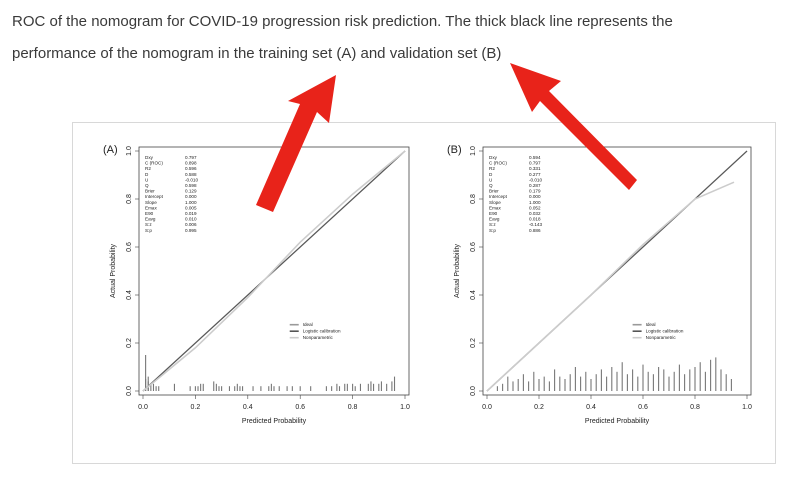  Describe the element at coordinates (149, 157) in the screenshot. I see `stat-name: Dxy` at that location.